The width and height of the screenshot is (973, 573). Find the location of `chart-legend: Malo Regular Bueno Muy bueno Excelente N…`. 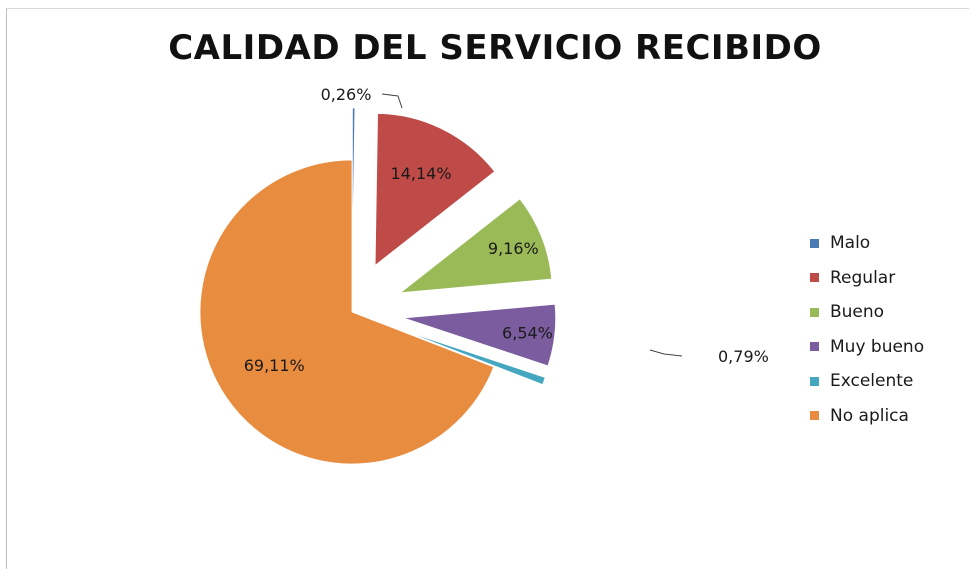

chart-legend: Malo Regular Bueno Muy bueno Excelente N… is located at coordinates (867, 329).